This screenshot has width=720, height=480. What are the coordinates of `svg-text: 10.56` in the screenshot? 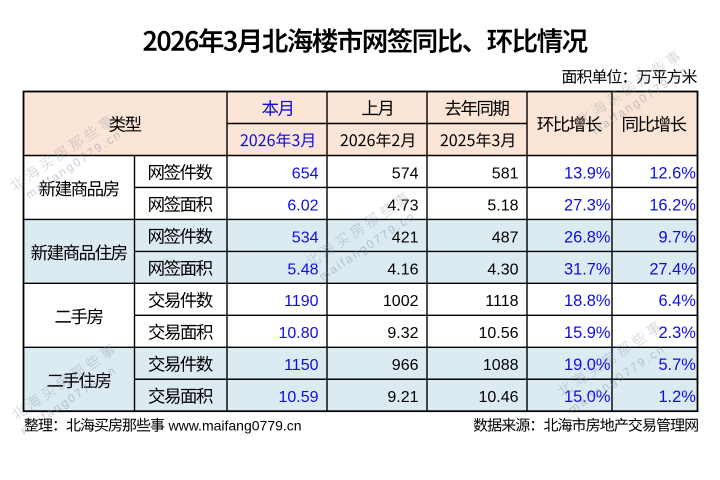 It's located at (498, 333).